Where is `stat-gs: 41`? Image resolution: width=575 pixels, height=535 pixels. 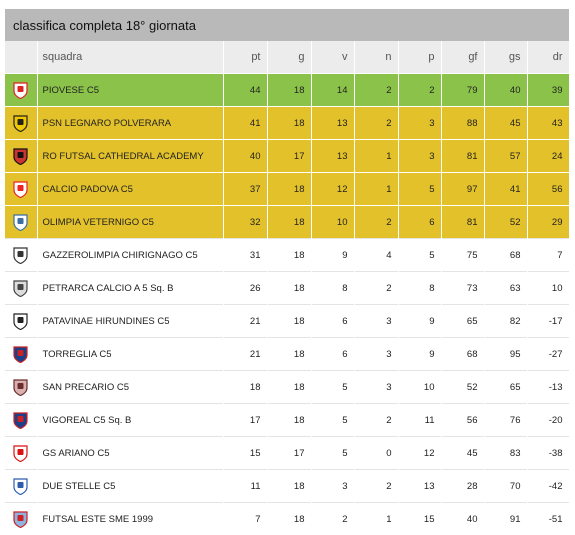
stat-gs: 41 is located at coordinates (505, 189).